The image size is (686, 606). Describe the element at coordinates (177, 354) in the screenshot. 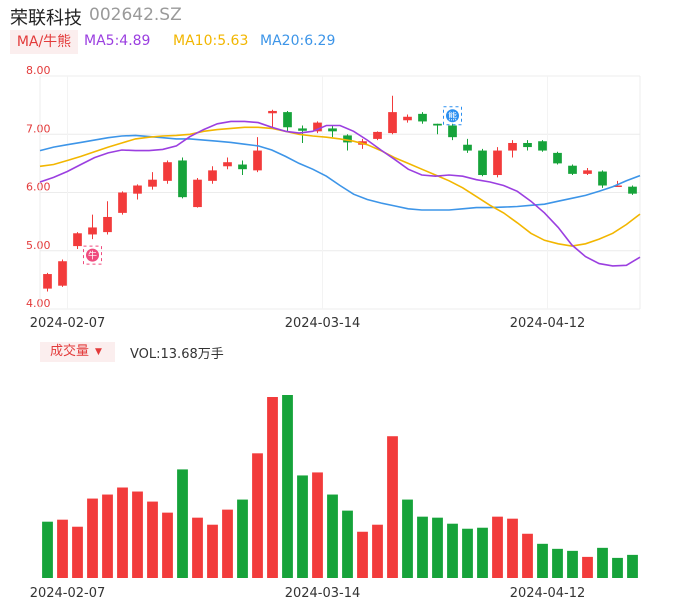

I see `volume-readout: VOL:13.68万手` at that location.